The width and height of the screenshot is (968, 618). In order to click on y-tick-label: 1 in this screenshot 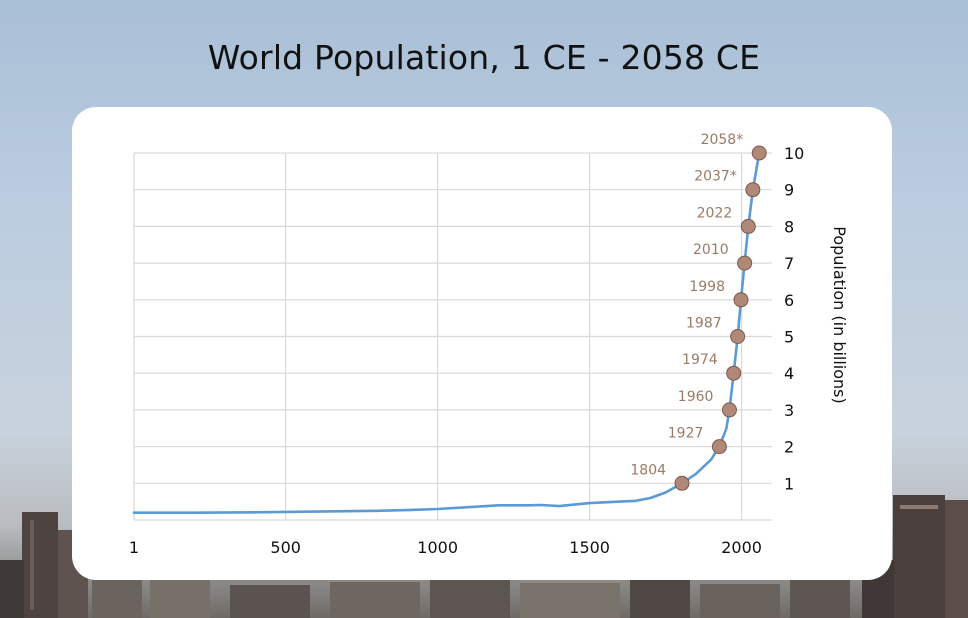, I will do `click(789, 483)`.